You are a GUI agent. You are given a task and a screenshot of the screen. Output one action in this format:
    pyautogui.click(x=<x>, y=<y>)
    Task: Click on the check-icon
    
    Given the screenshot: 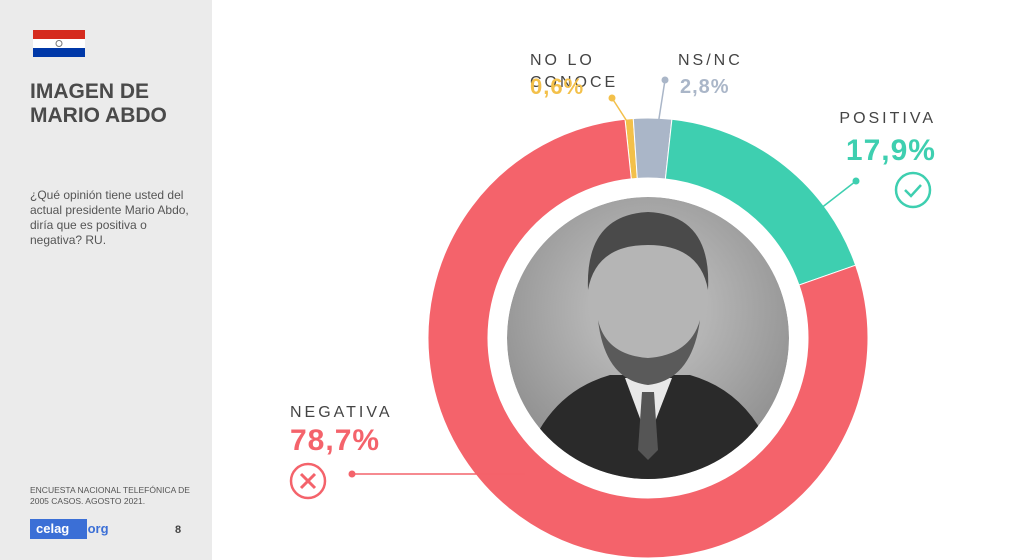 What is the action you would take?
    pyautogui.click(x=913, y=190)
    